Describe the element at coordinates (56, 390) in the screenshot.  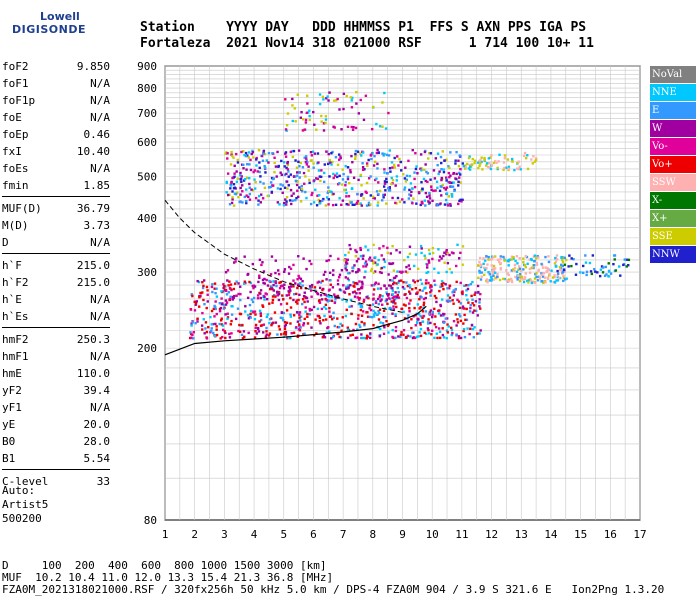
I see `param-row: yF2 39.4` at that location.